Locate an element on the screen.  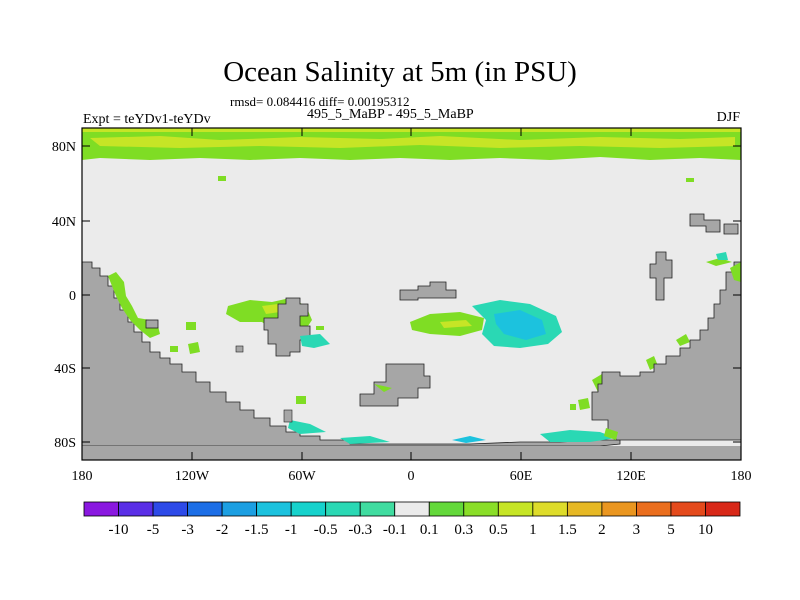
australia-south-positive is located at coordinates (611, 434).